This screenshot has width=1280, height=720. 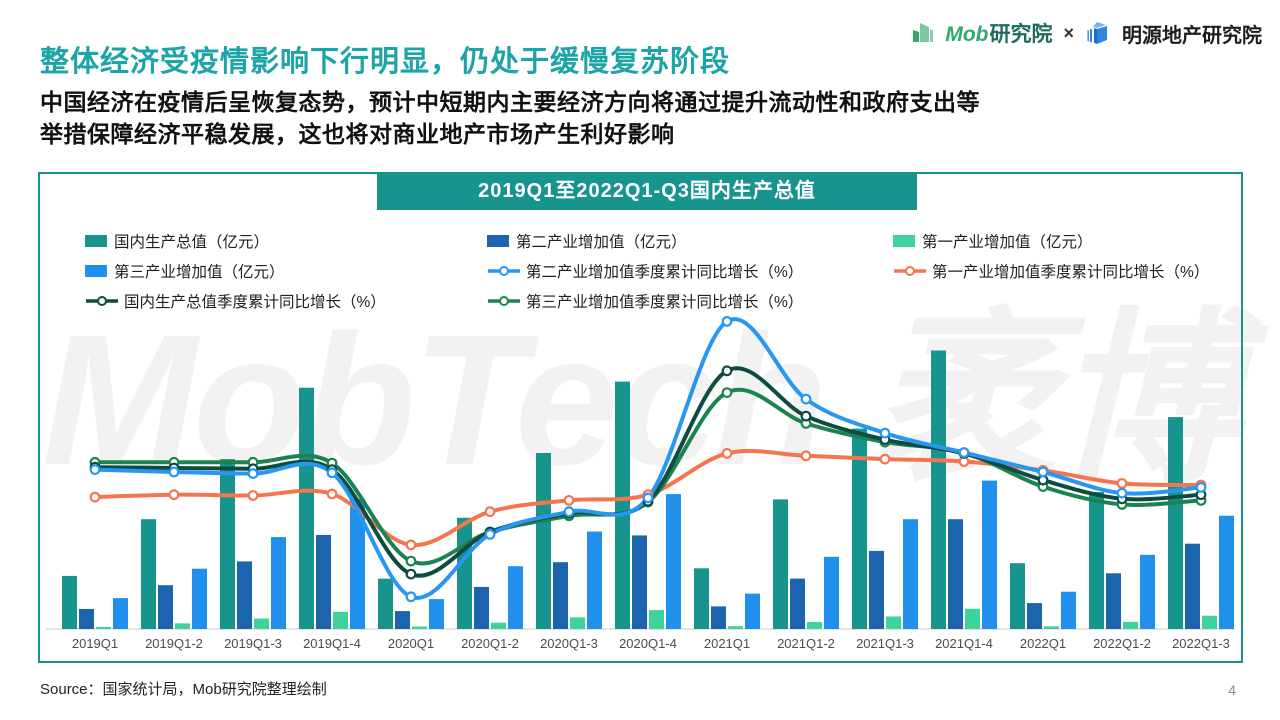 What do you see at coordinates (235, 301) in the screenshot?
I see `legend-item-gdp_line: 国内生产总值季度累计同比增长（%）` at bounding box center [235, 301].